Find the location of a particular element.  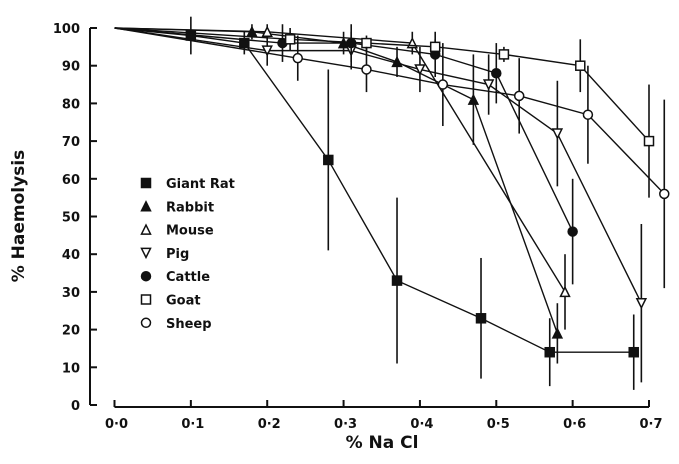

legend-label-goat: Goat is located at coordinates (183, 301).